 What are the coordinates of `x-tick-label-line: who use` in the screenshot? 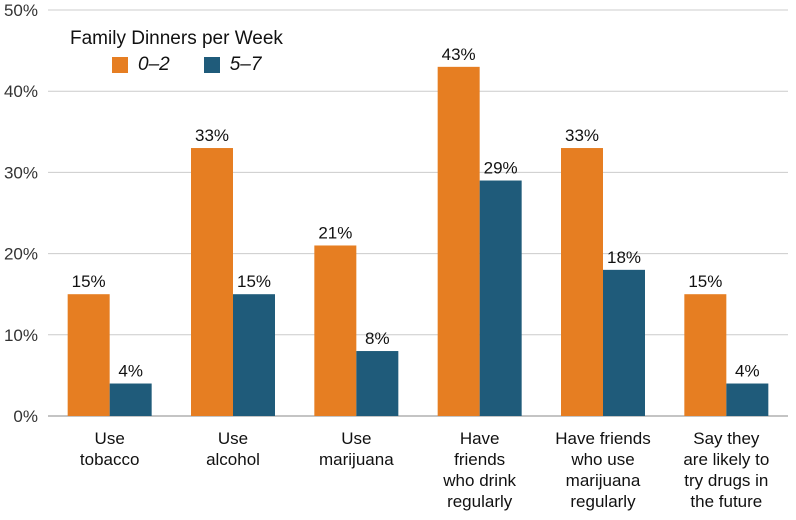 It's located at (602, 459).